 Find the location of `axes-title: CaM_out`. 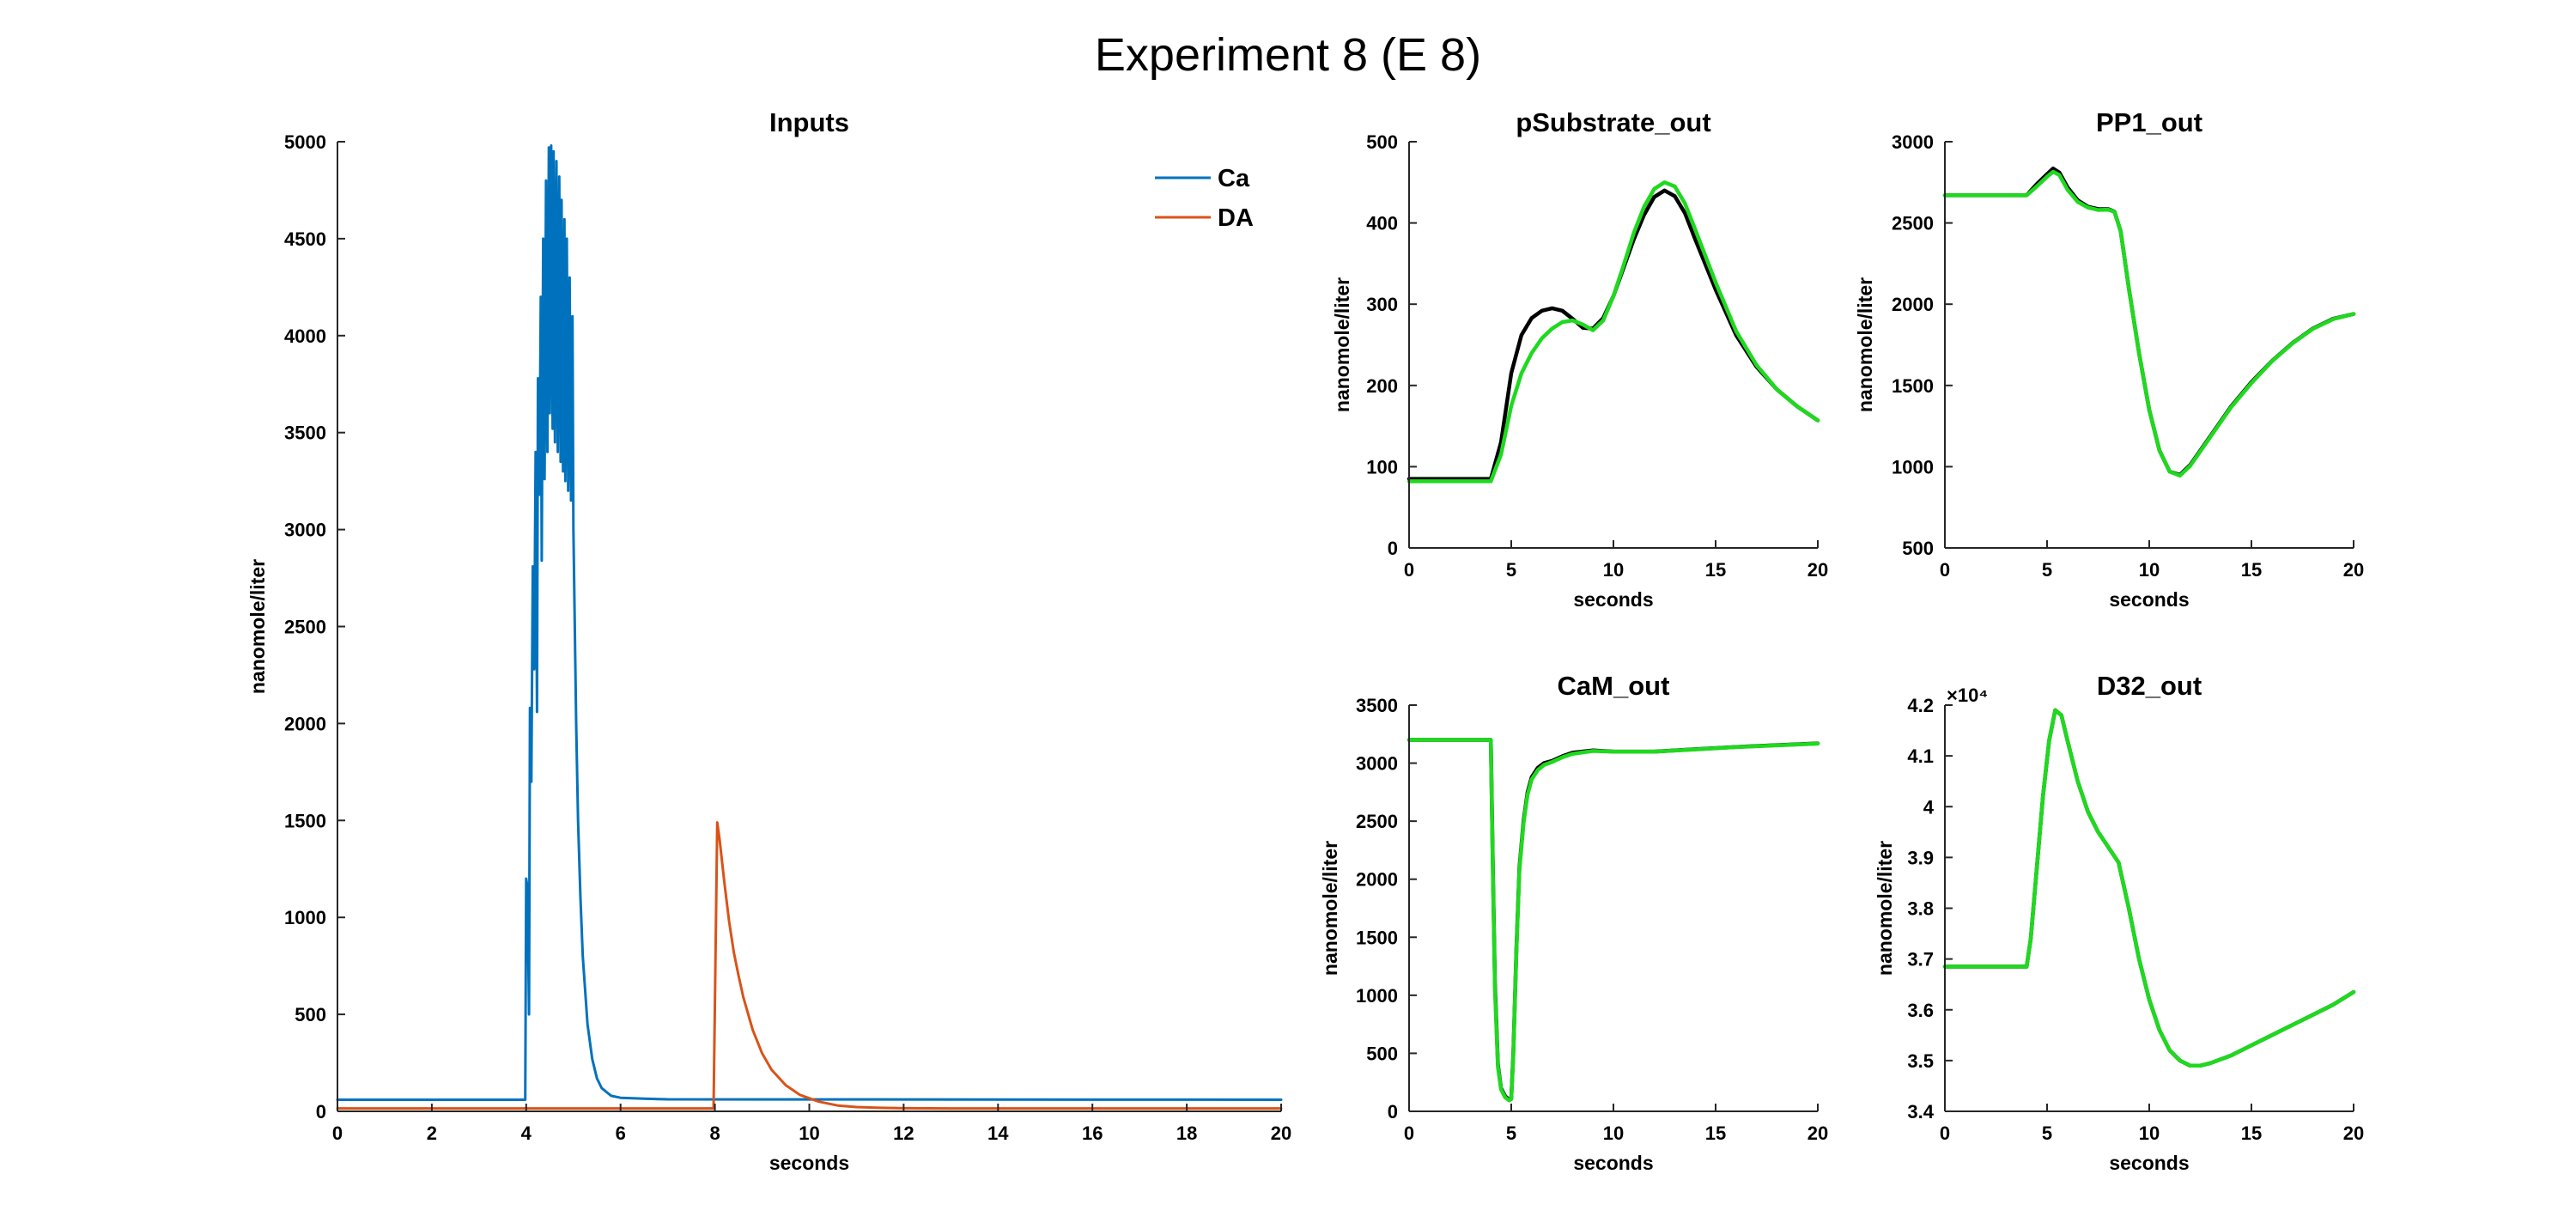

axes-title: CaM_out is located at coordinates (1614, 686).